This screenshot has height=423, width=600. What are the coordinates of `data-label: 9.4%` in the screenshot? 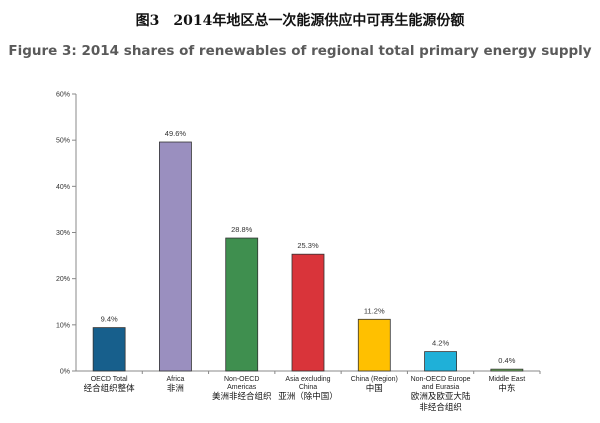 It's located at (109, 319).